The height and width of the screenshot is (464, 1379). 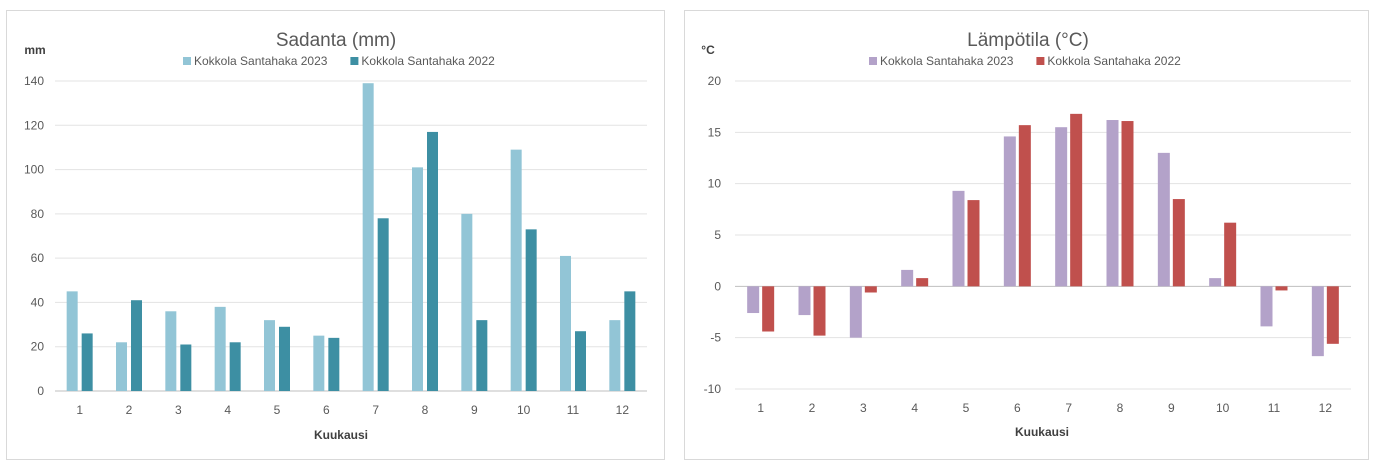 What do you see at coordinates (34, 50) in the screenshot?
I see `y-axis-label: mm` at bounding box center [34, 50].